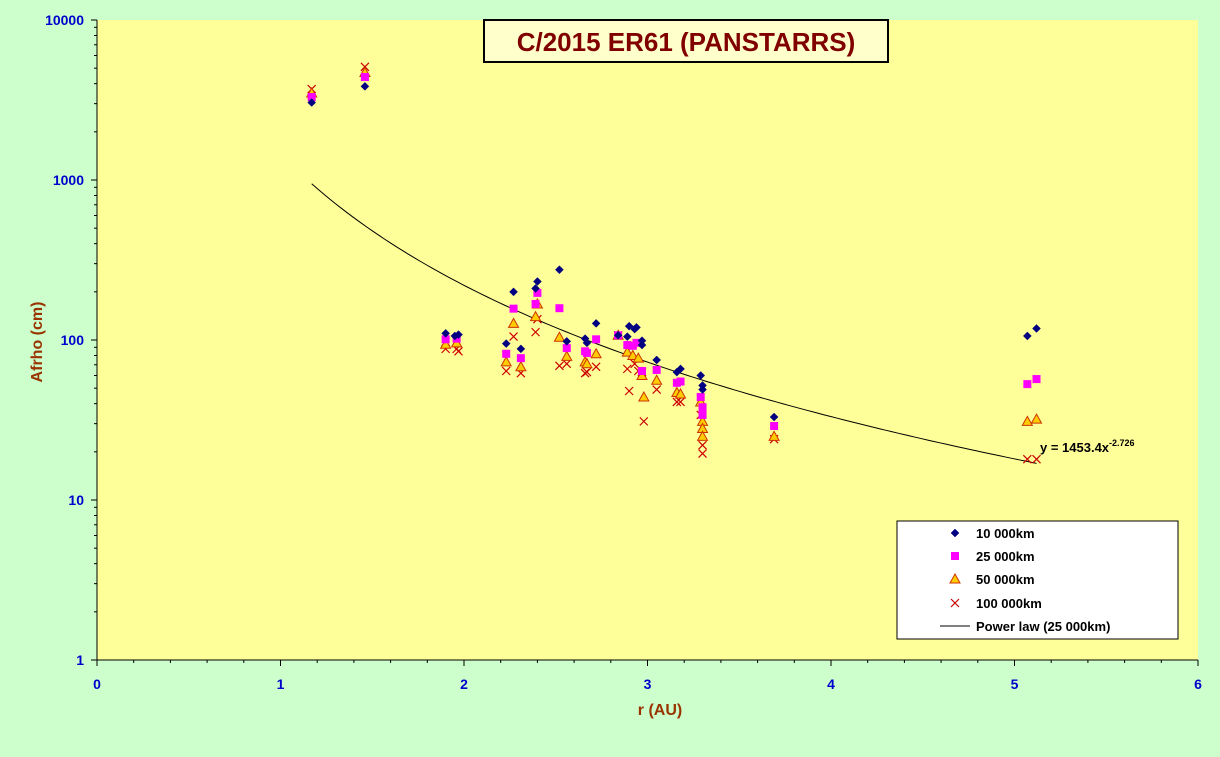 The image size is (1220, 757). I want to click on x-tick-label: 2, so click(464, 684).